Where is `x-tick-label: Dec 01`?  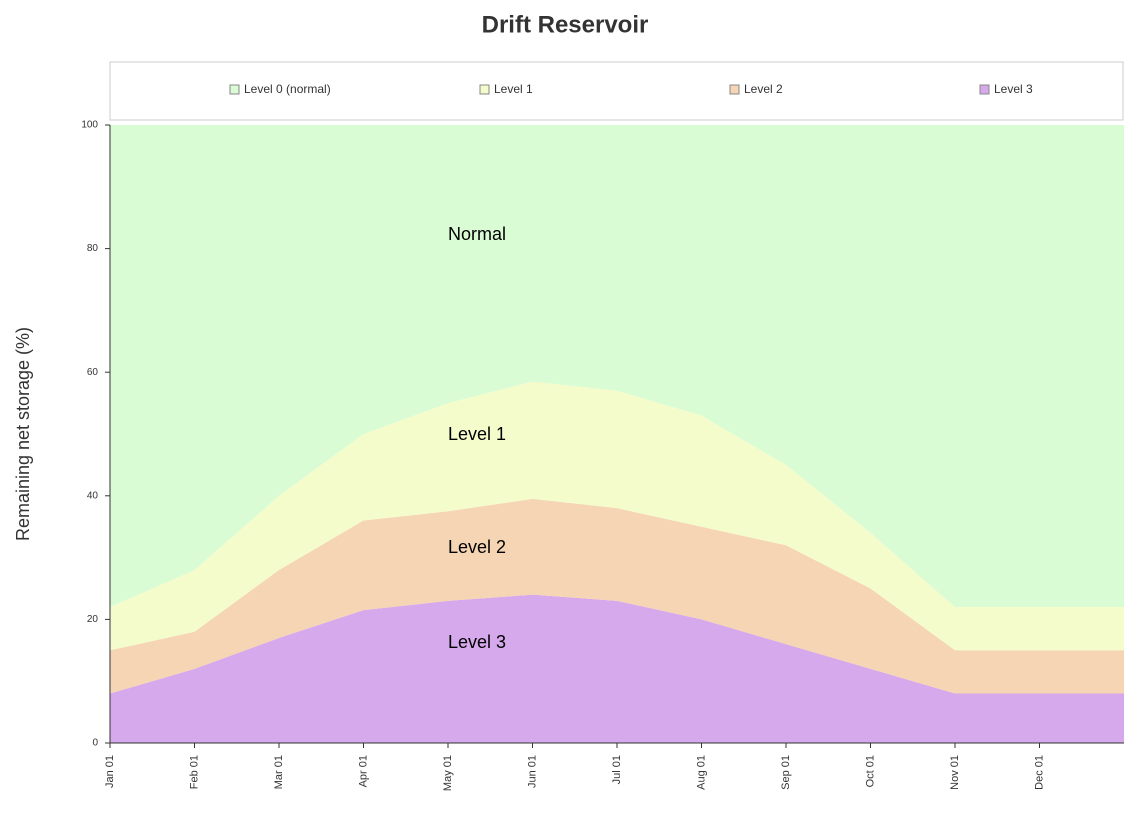 x-tick-label: Dec 01 is located at coordinates (1039, 772).